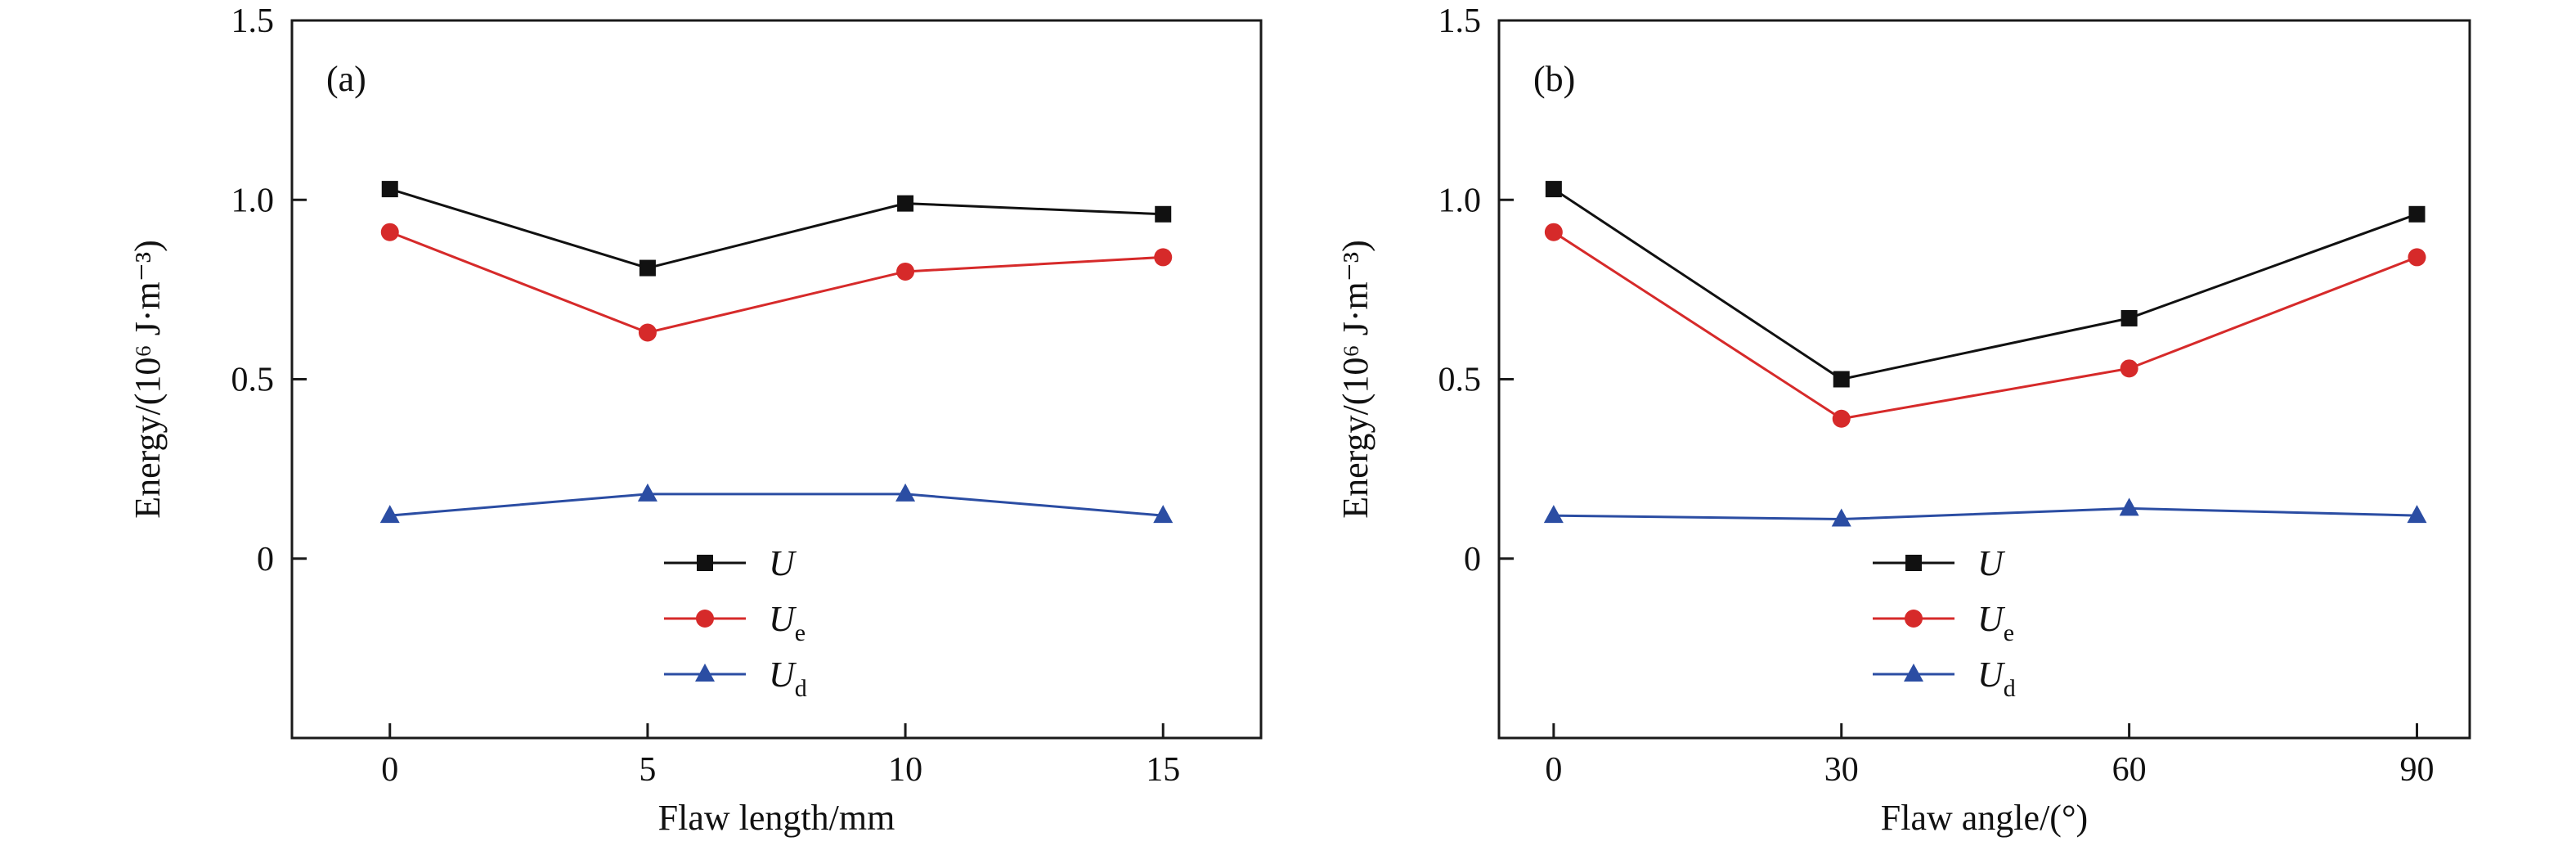 The height and width of the screenshot is (846, 2576). Describe the element at coordinates (905, 770) in the screenshot. I see `x-tick-label: 10` at that location.